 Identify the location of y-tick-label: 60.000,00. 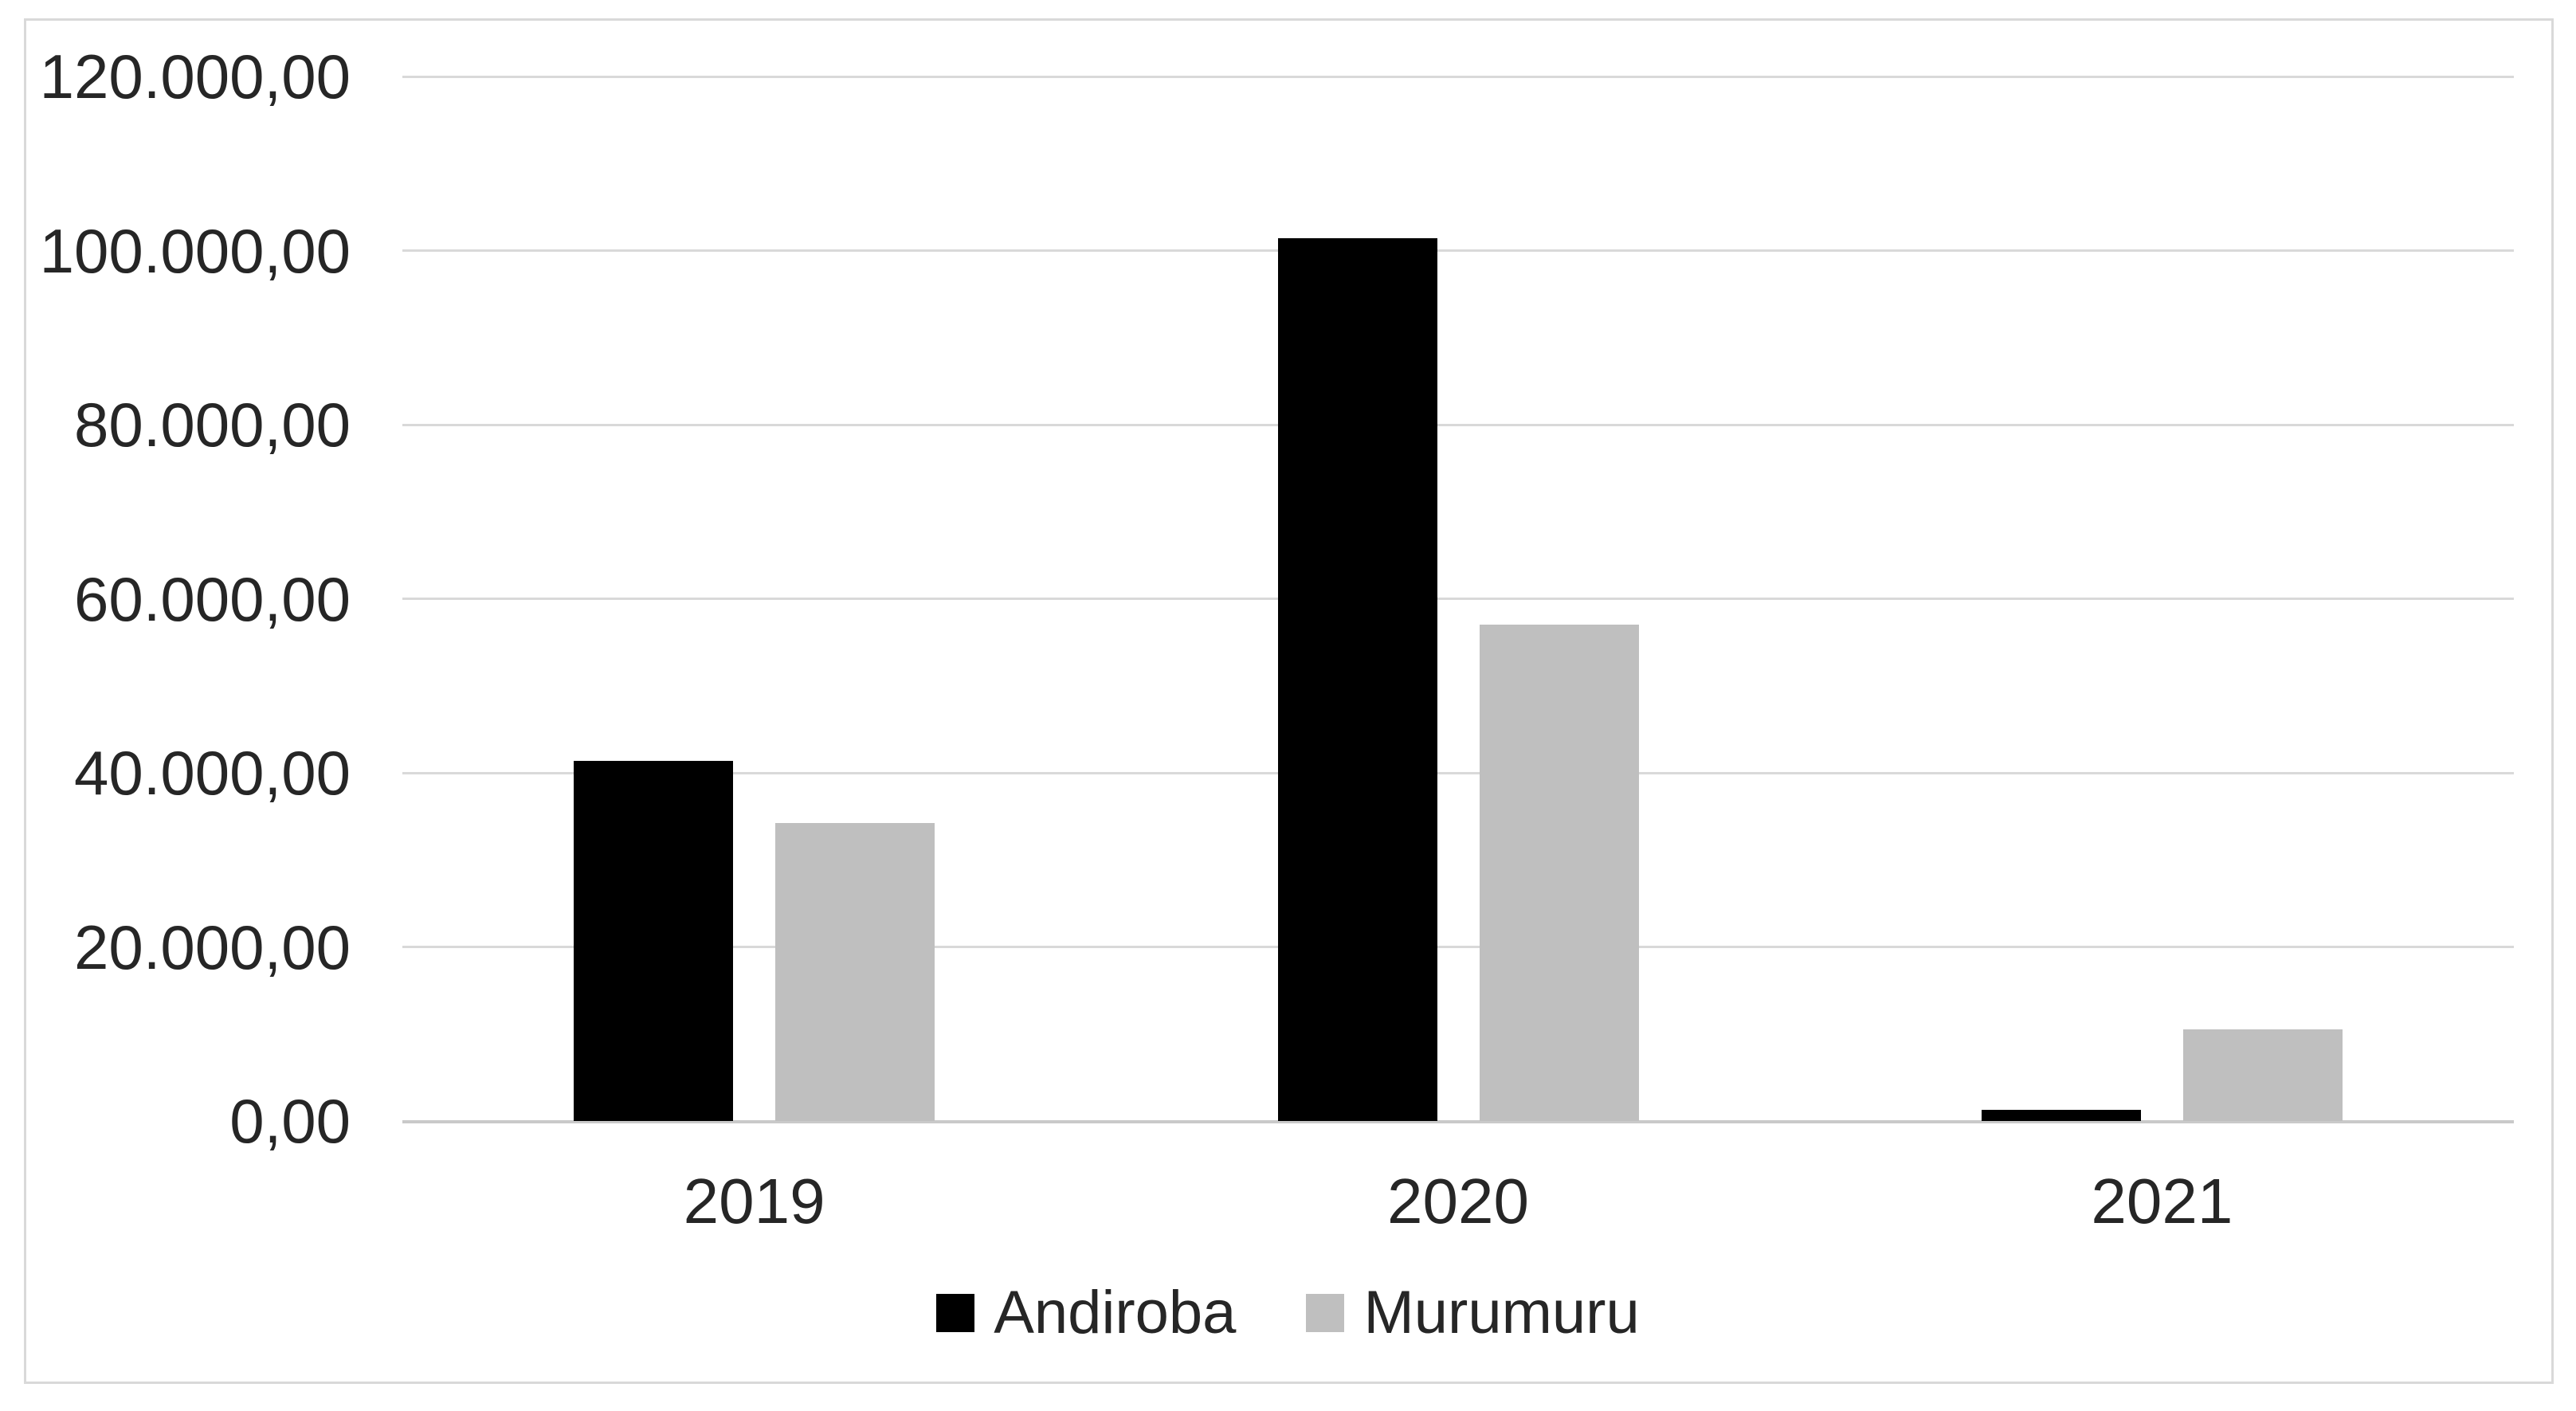
(212, 598).